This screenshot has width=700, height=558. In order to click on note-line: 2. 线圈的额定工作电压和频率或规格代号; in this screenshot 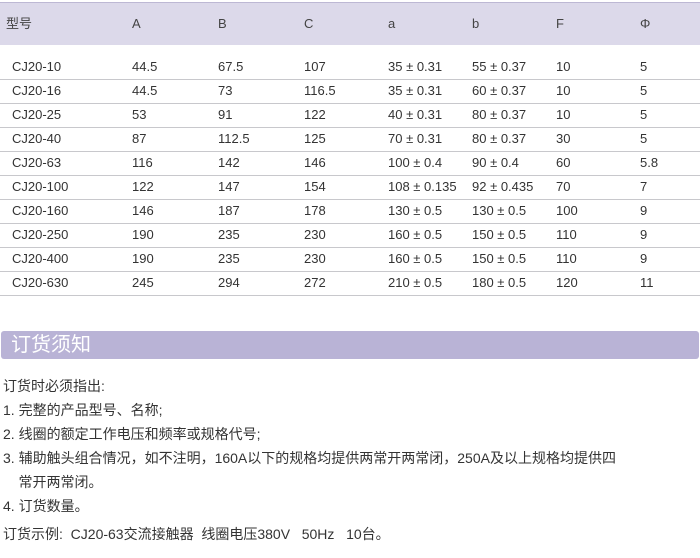, I will do `click(132, 434)`.